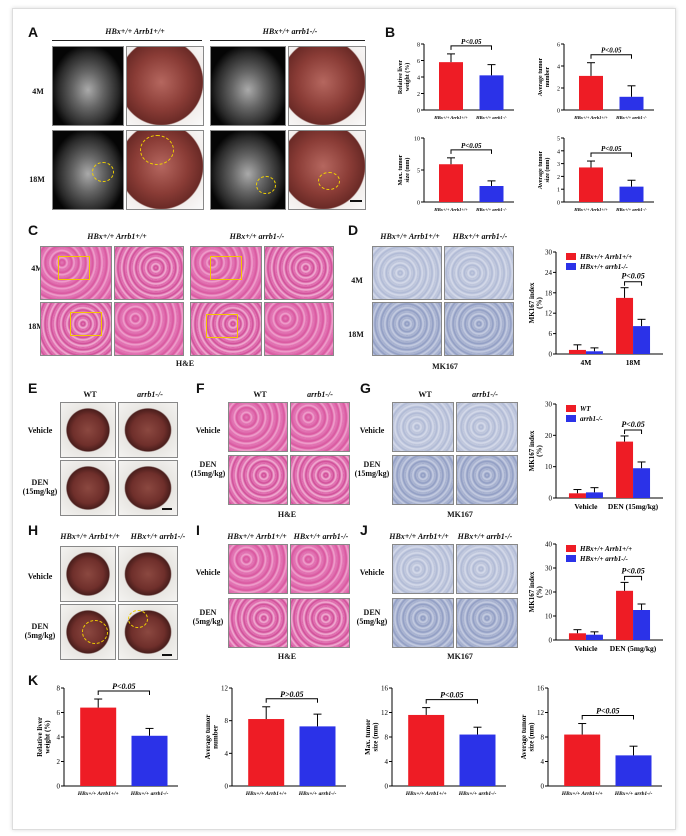 This screenshot has width=686, height=836. What do you see at coordinates (59, 762) in the screenshot?
I see `y-tick-label: 2` at bounding box center [59, 762].